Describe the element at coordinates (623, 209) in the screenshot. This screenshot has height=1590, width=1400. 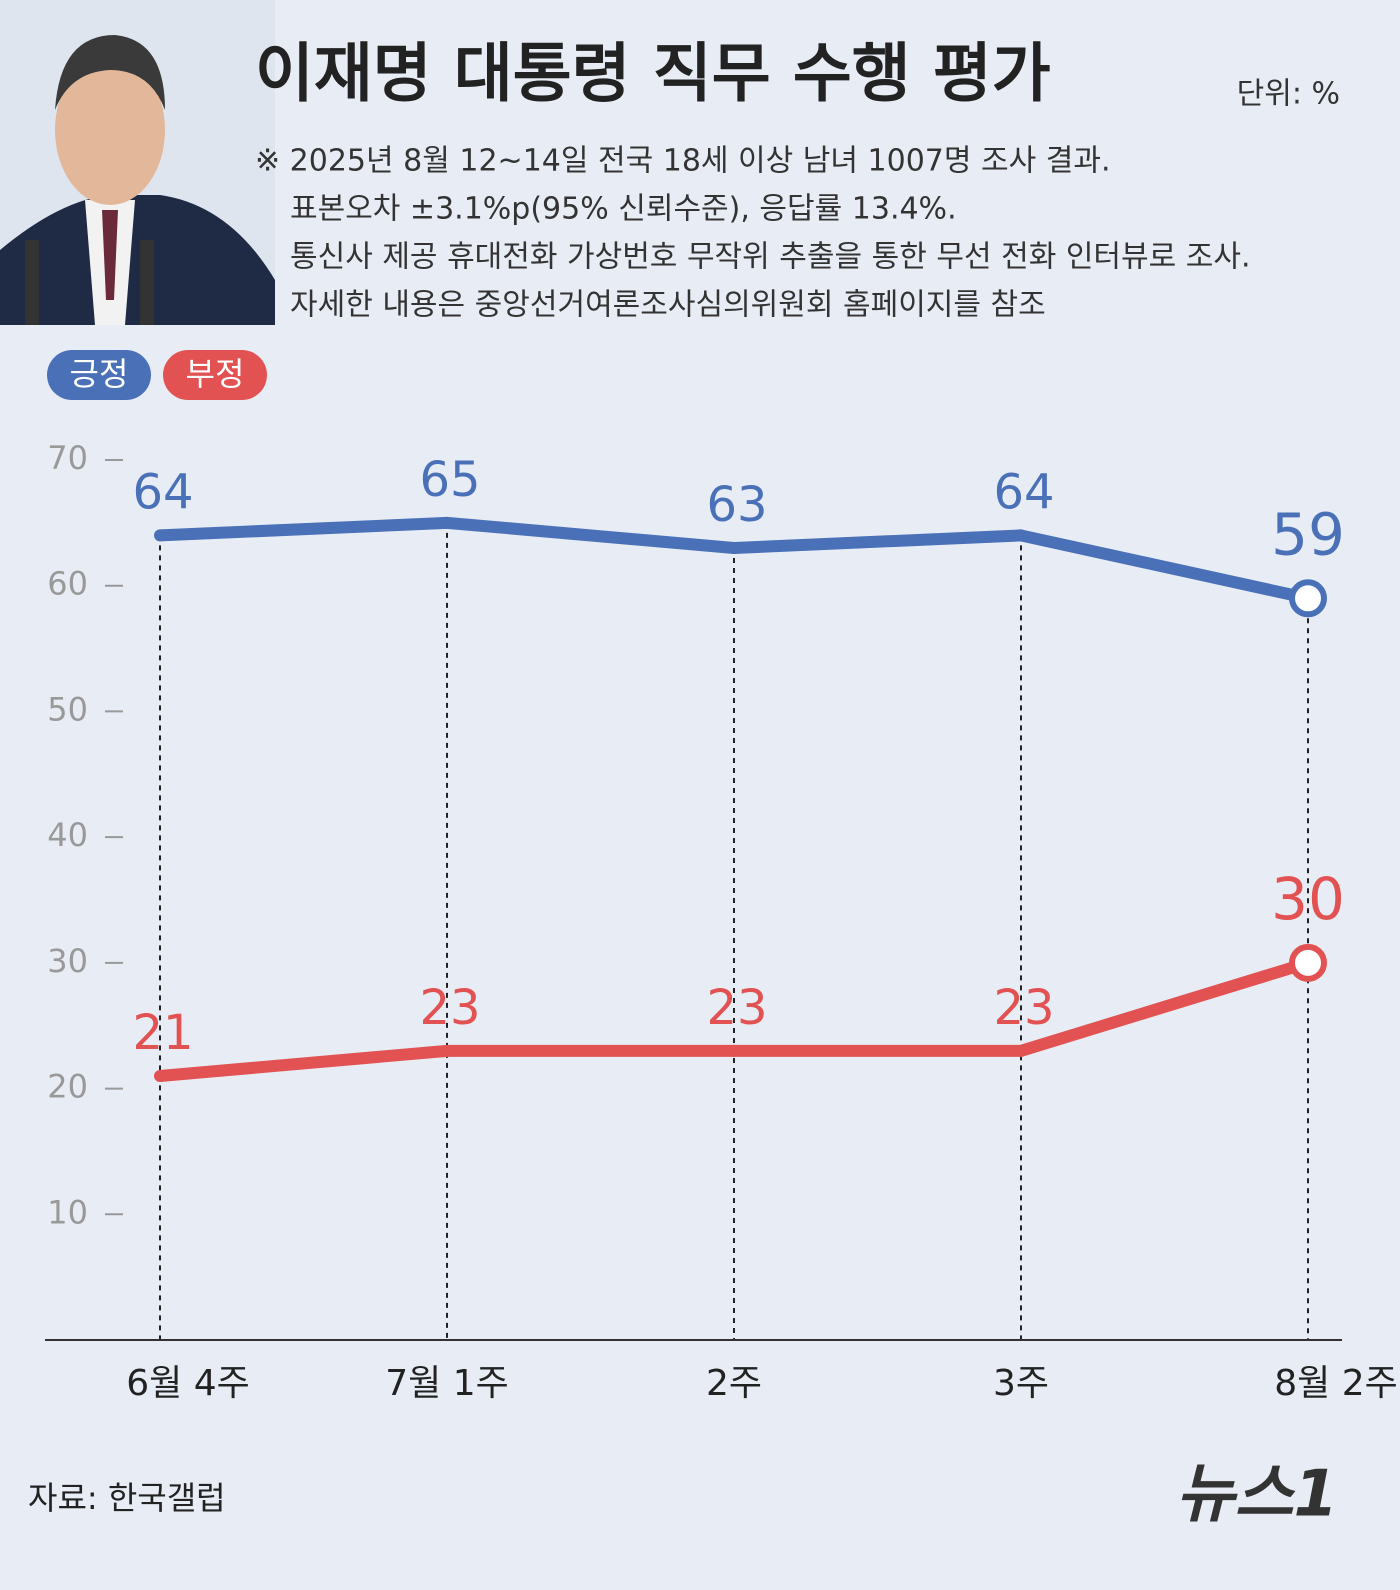
I see `note: 표본오차 ±3.1%p(95% 신뢰수준), 응답률 13.4%.` at that location.